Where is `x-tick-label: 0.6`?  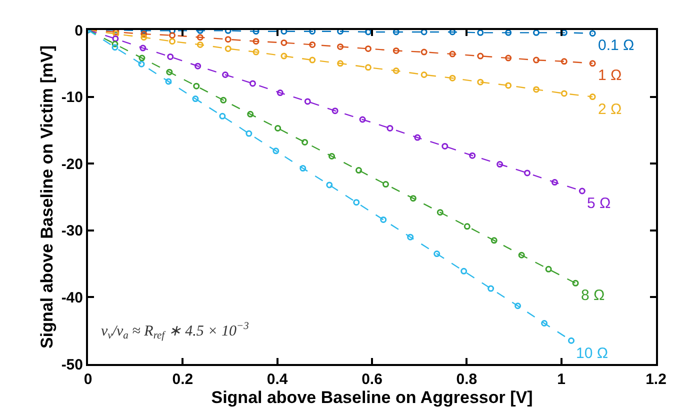 x-tick-label: 0.6 is located at coordinates (372, 379).